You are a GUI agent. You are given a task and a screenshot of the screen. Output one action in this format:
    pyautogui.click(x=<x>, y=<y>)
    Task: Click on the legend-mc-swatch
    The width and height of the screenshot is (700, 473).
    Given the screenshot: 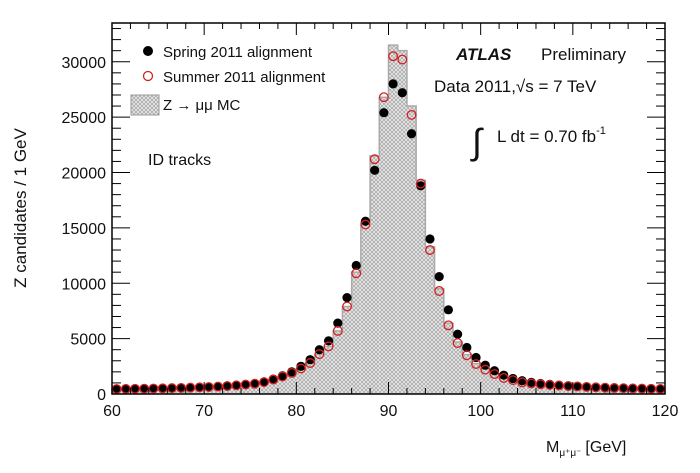 What is the action you would take?
    pyautogui.click(x=145, y=105)
    